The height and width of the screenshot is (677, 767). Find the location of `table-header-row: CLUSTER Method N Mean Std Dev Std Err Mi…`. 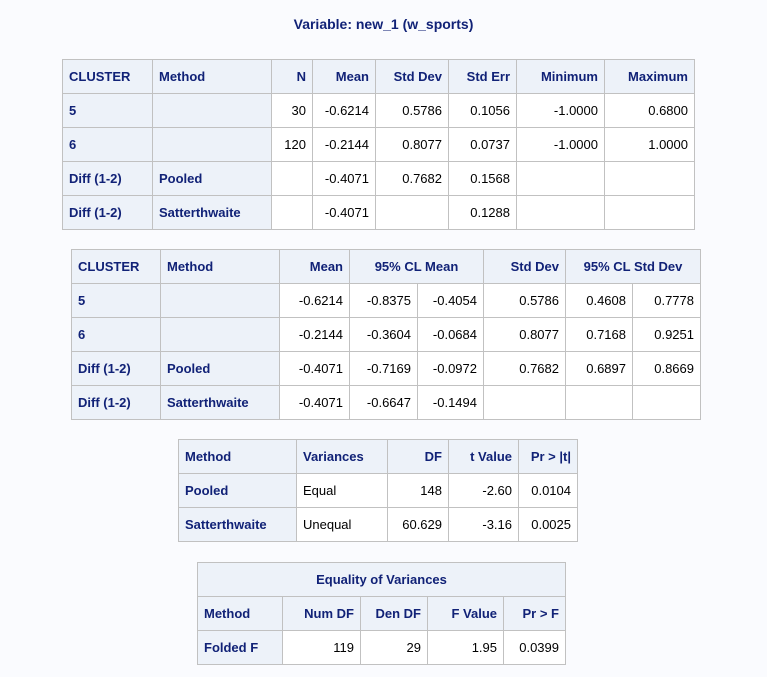

table-header-row: CLUSTER Method N Mean Std Dev Std Err Mi… is located at coordinates (378, 76).